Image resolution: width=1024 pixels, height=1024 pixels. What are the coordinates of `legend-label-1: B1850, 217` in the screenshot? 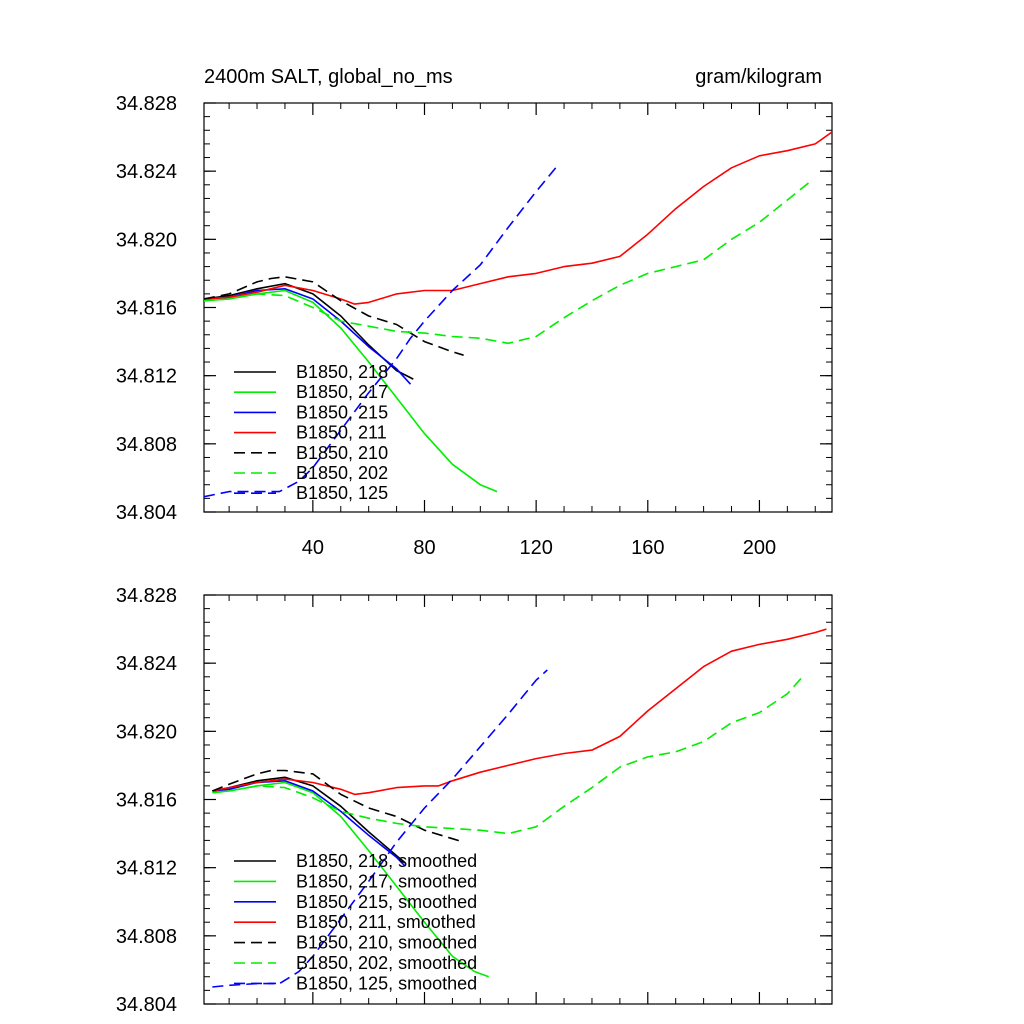 It's located at (342, 392).